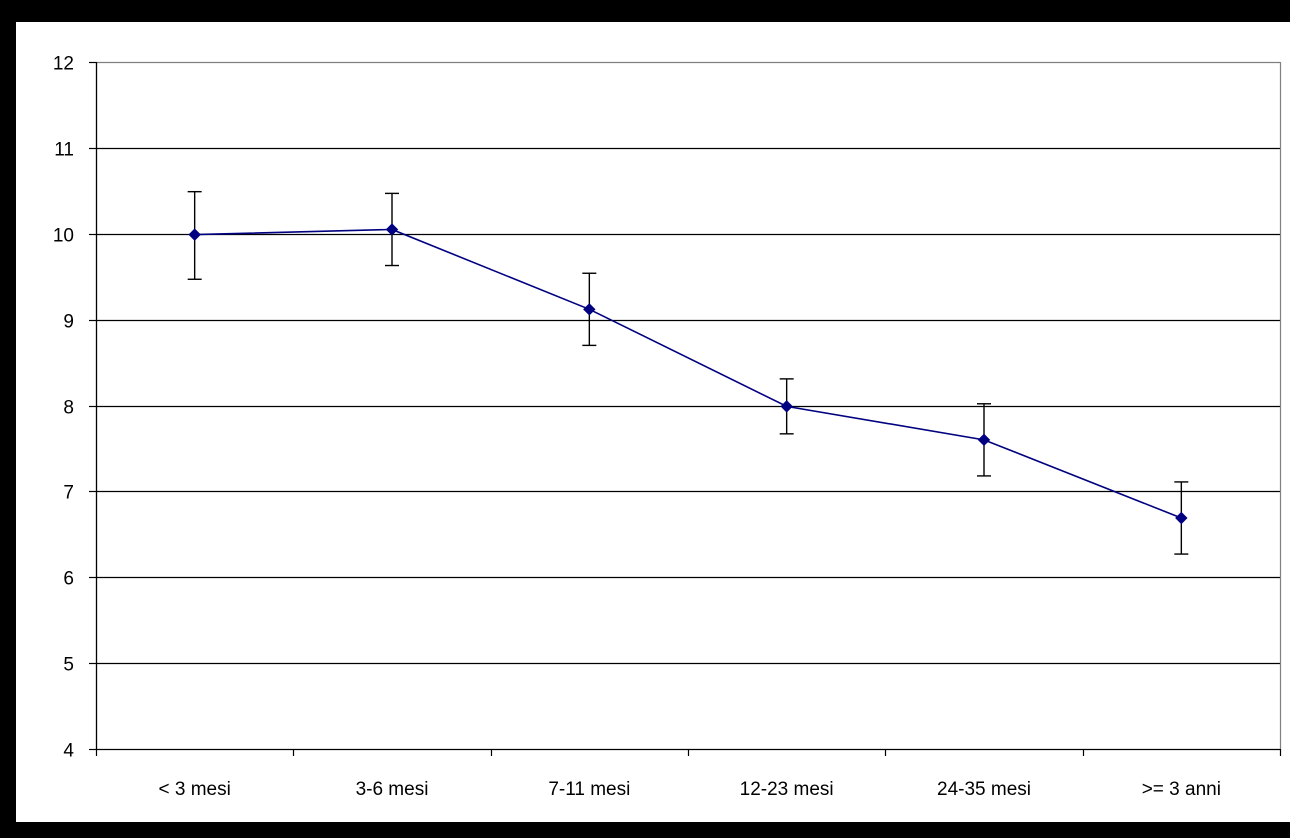  What do you see at coordinates (63, 236) in the screenshot?
I see `y-tick-label: 10` at bounding box center [63, 236].